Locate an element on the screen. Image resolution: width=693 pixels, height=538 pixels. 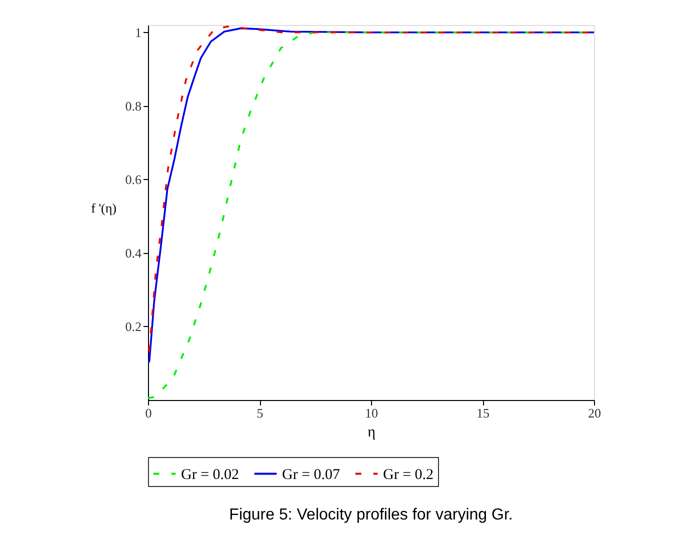
x-tick-label: 0 is located at coordinates (148, 413).